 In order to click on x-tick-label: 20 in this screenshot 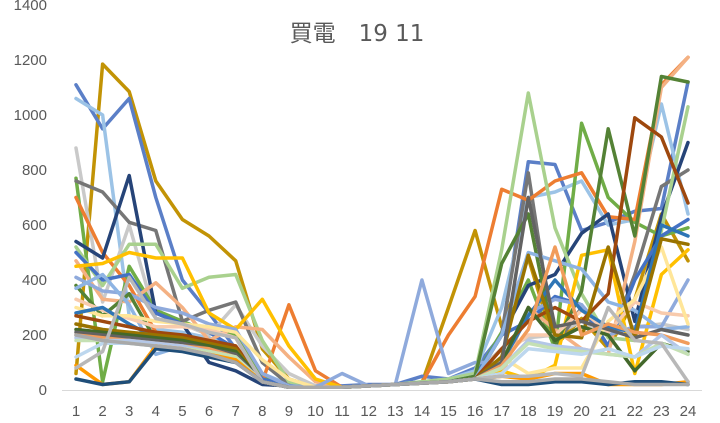, I will do `click(581, 411)`.